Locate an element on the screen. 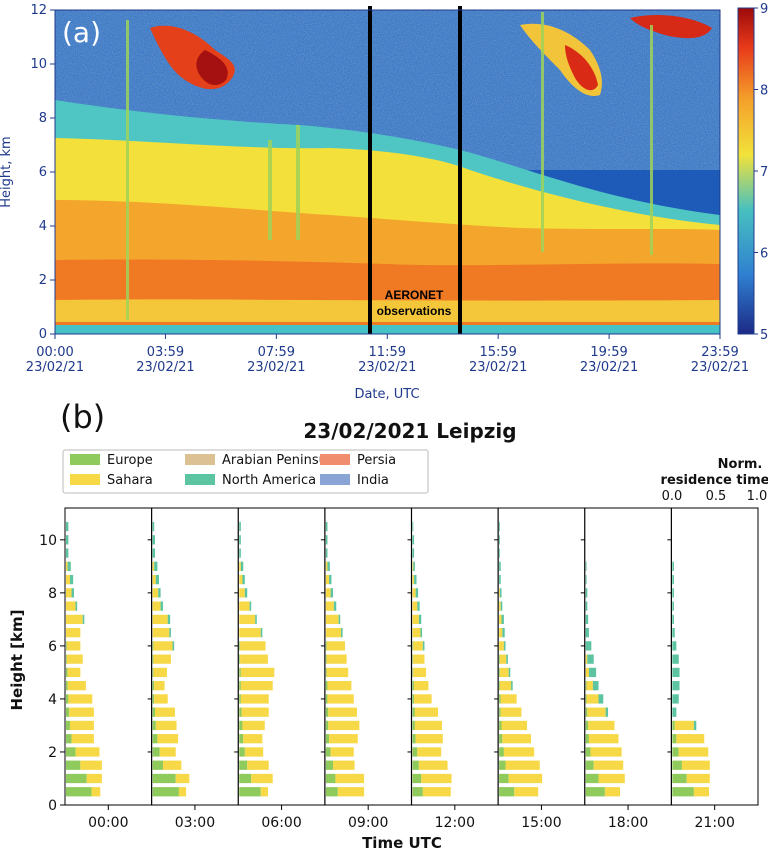 This screenshot has width=768, height=850. aeronet-annotation-line2: observations is located at coordinates (414, 311).